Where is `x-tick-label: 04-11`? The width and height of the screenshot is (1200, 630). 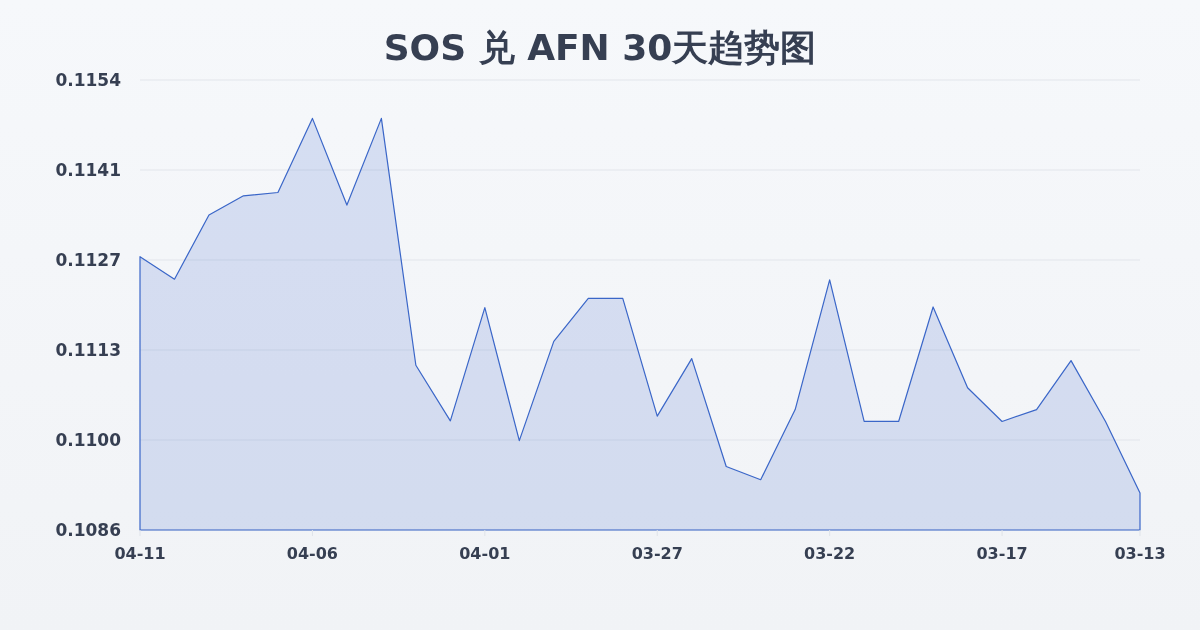 x-tick-label: 04-11 is located at coordinates (140, 553).